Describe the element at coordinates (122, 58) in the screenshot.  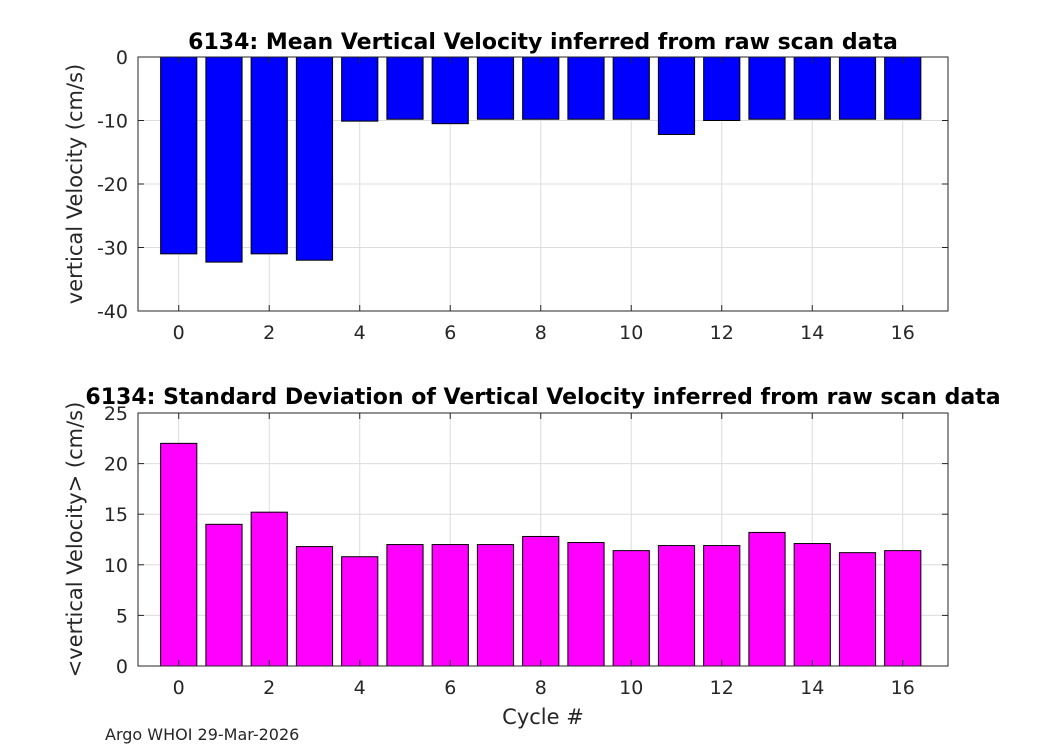
I see `mean-chart-ytick-label: 0` at that location.